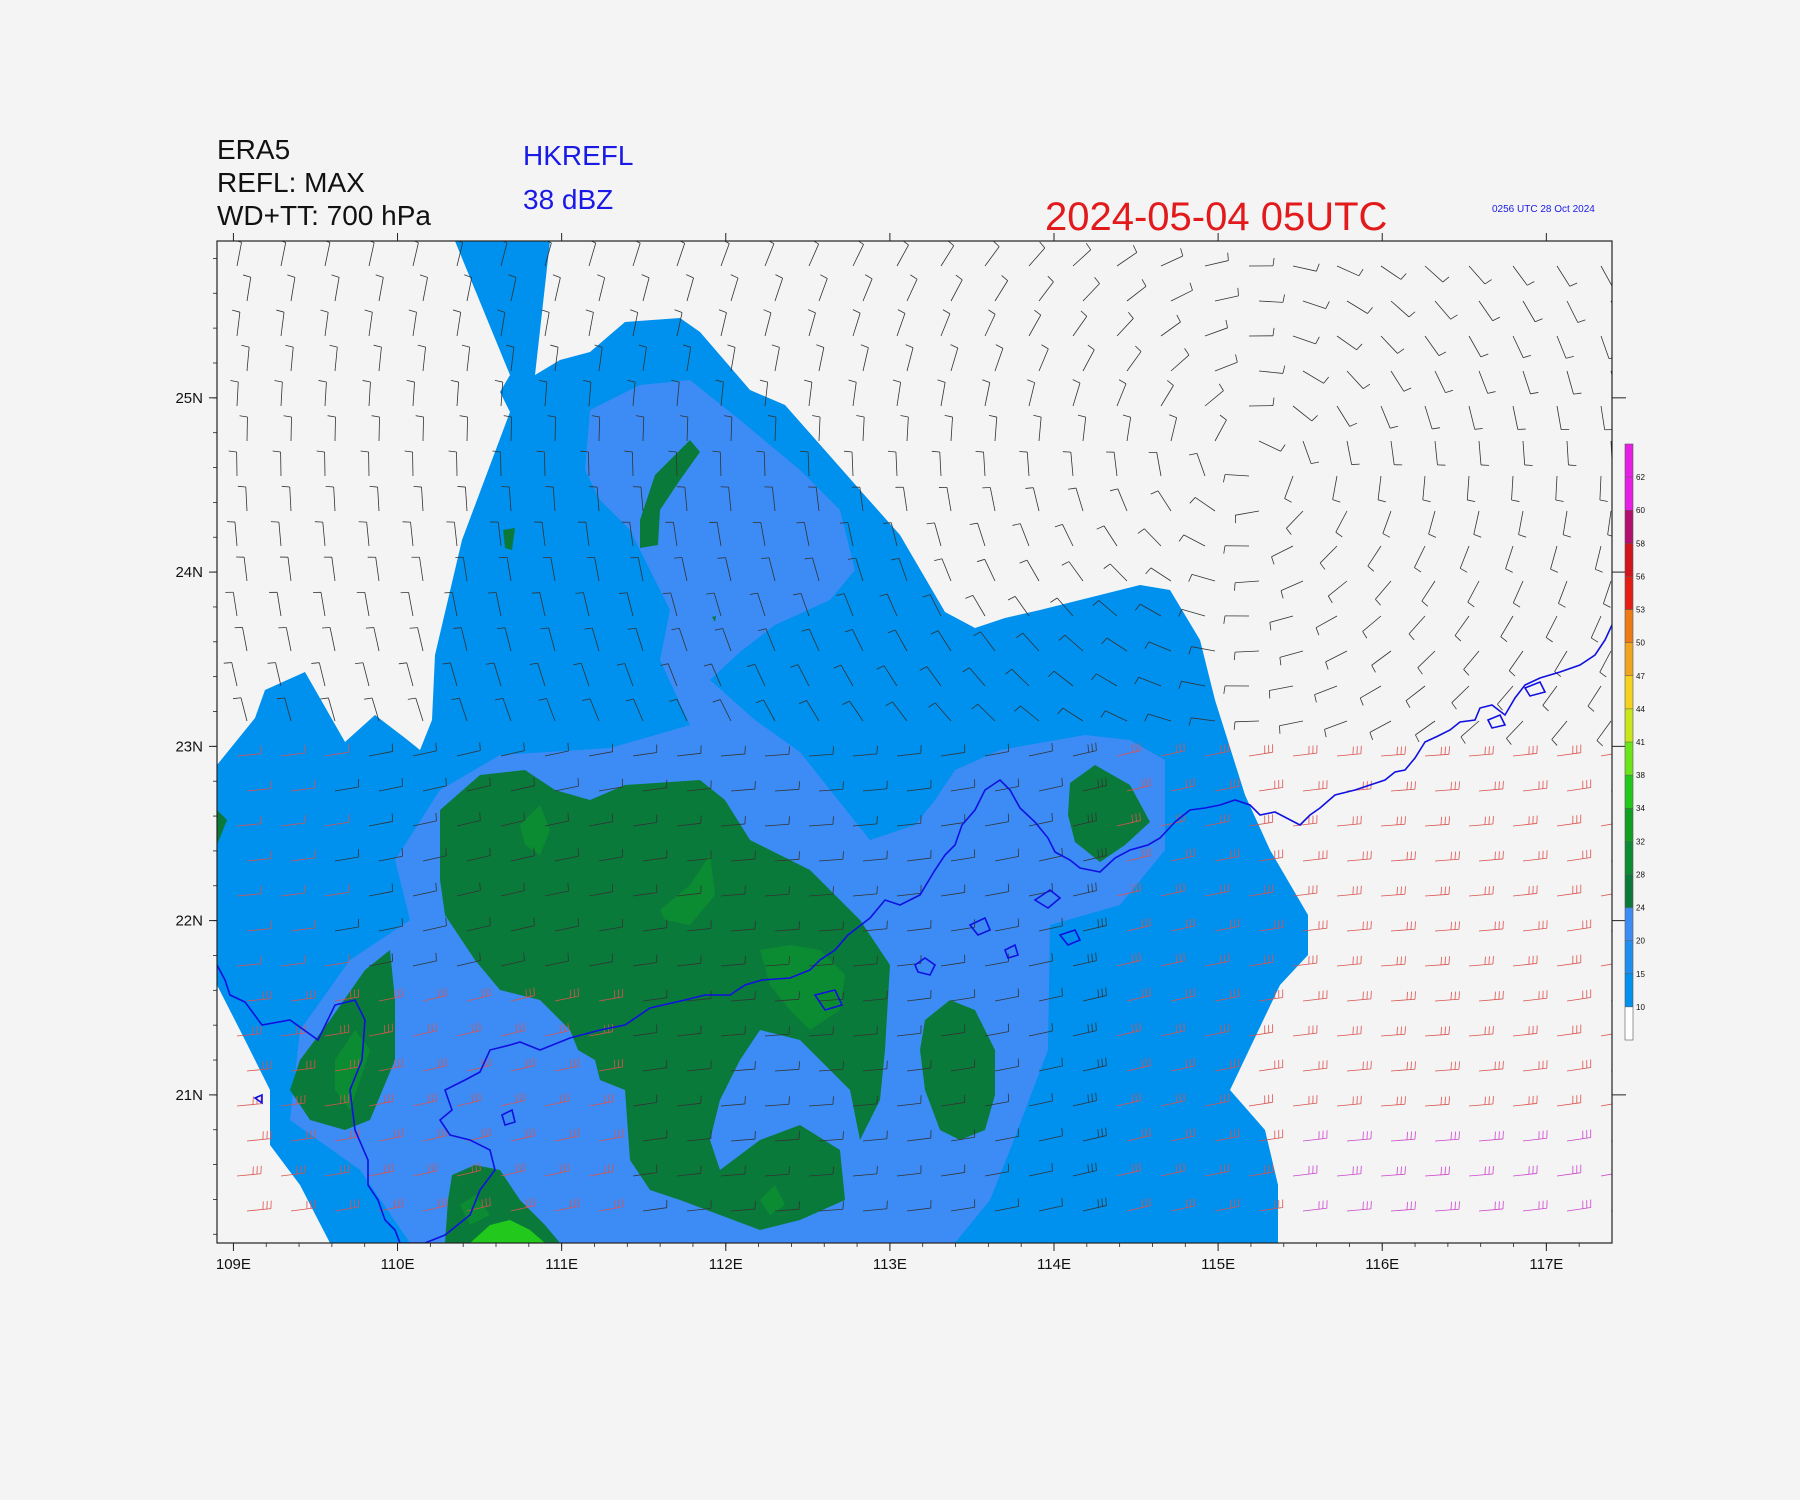 This screenshot has height=1500, width=1800. Describe the element at coordinates (1640, 543) in the screenshot. I see `colorbar-label: 58` at that location.